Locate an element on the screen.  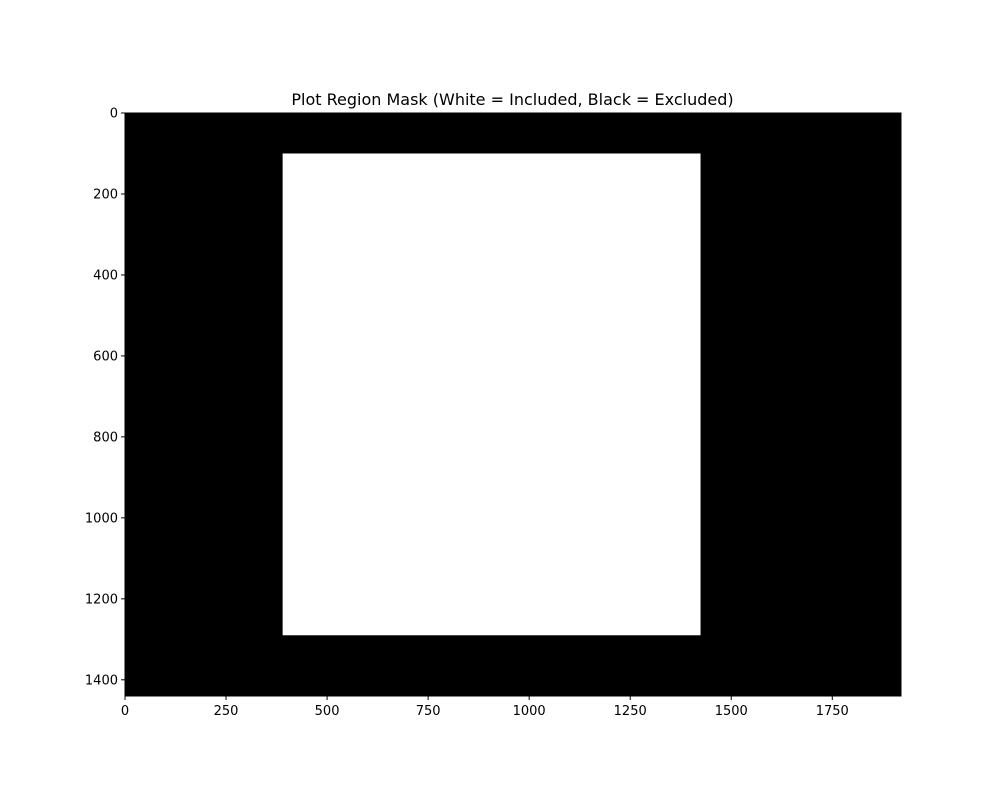
x-tick-label: 0 is located at coordinates (125, 711).